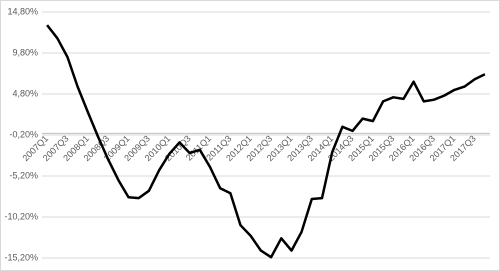  What do you see at coordinates (25, 52) in the screenshot?
I see `y-tick-label: 9,80%` at bounding box center [25, 52].